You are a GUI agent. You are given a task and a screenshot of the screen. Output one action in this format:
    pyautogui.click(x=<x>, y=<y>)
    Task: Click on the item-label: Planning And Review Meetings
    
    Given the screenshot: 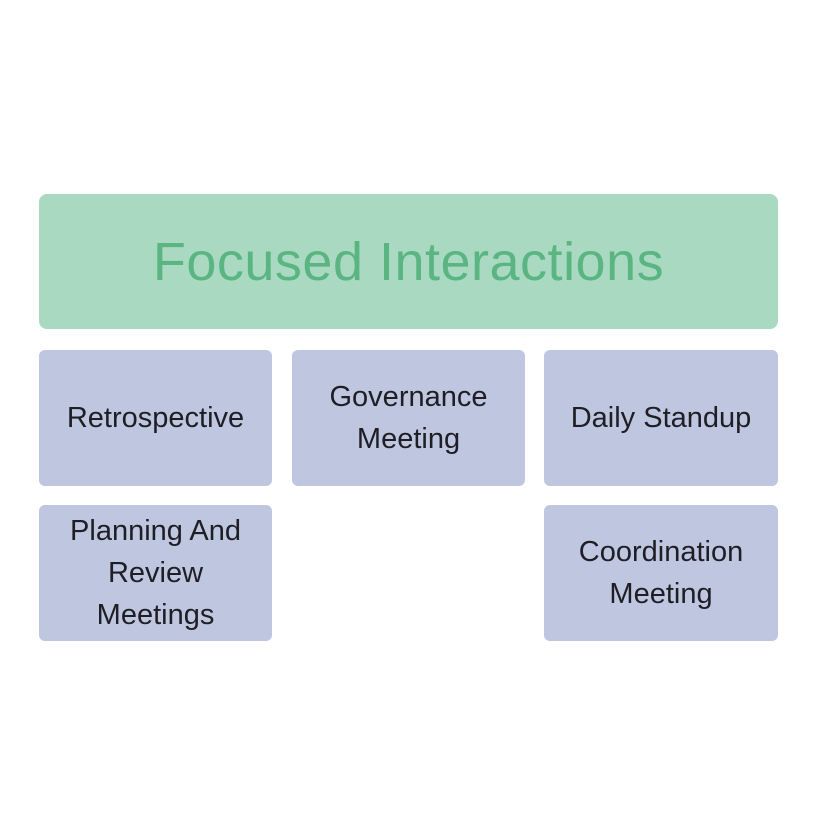 What is the action you would take?
    pyautogui.click(x=155, y=573)
    